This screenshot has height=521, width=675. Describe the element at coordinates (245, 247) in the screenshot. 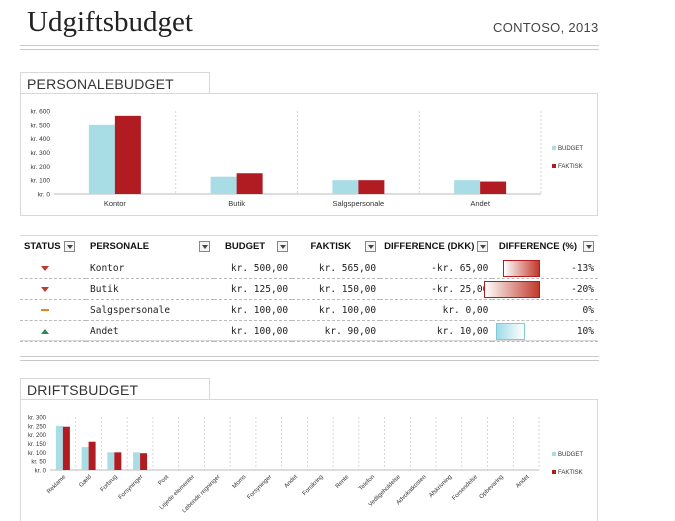

I see `col-budget-label: BUDGET` at that location.